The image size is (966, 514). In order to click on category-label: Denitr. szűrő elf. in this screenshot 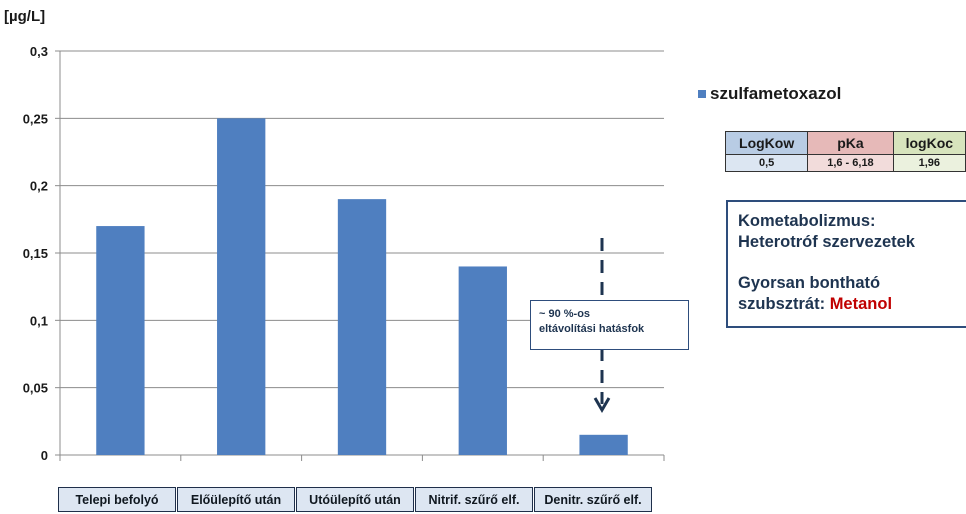, I will do `click(593, 499)`.